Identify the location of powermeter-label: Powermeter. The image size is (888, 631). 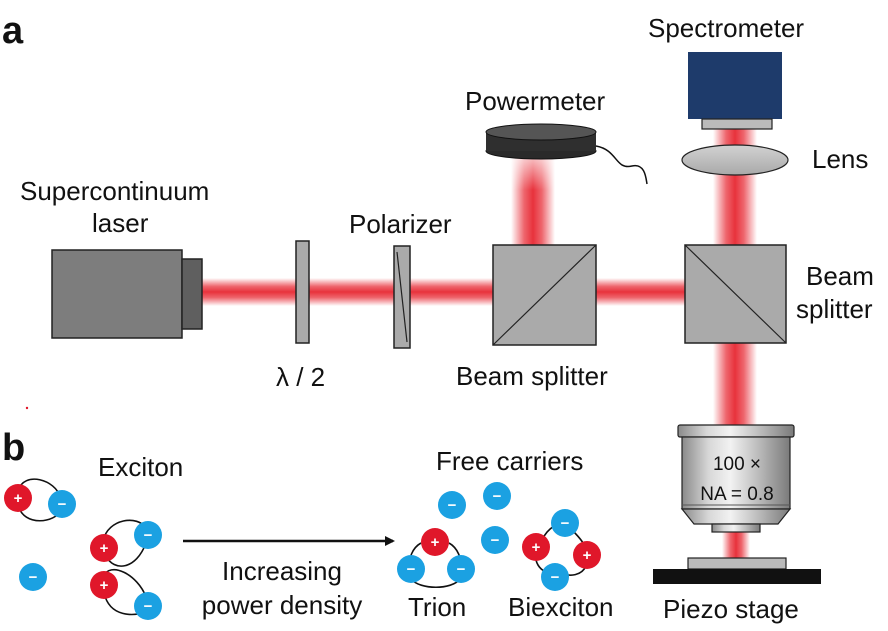
(535, 101).